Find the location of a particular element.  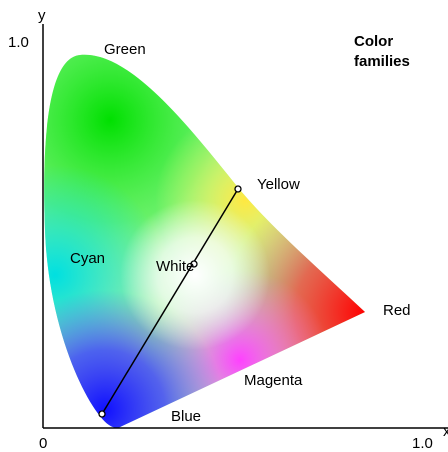

x-label: x is located at coordinates (445, 431).